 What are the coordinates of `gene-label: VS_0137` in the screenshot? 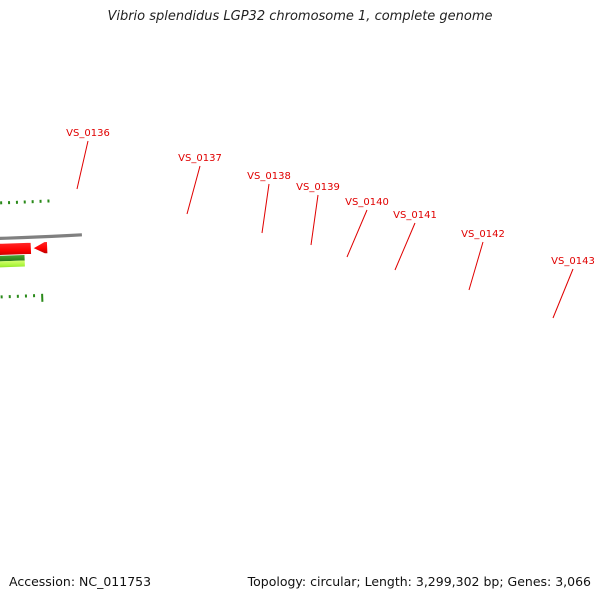 It's located at (200, 158).